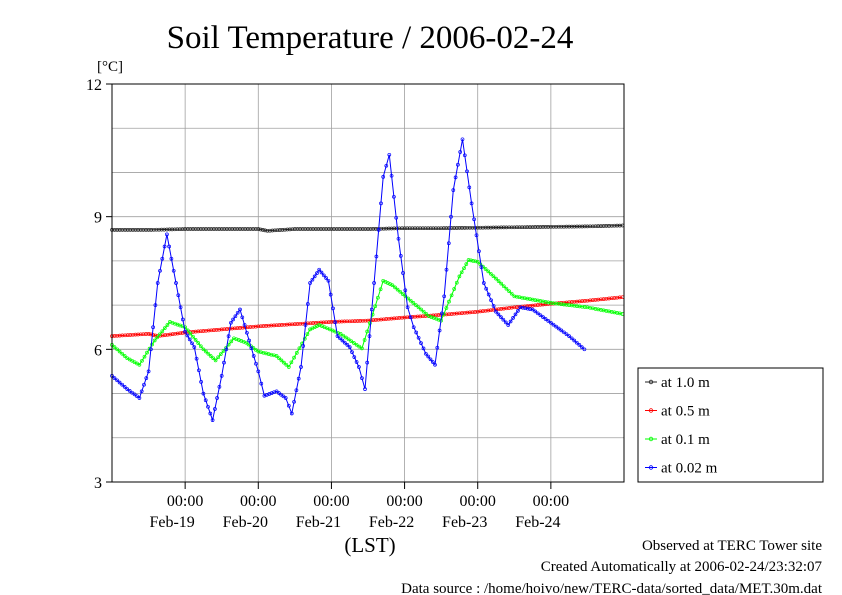 The image size is (842, 595). I want to click on legend-label: at 0.1 m, so click(685, 440).